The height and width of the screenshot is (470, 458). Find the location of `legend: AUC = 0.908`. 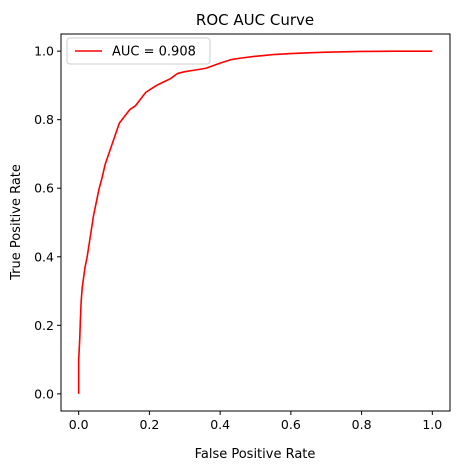

legend: AUC = 0.908 is located at coordinates (138, 51).